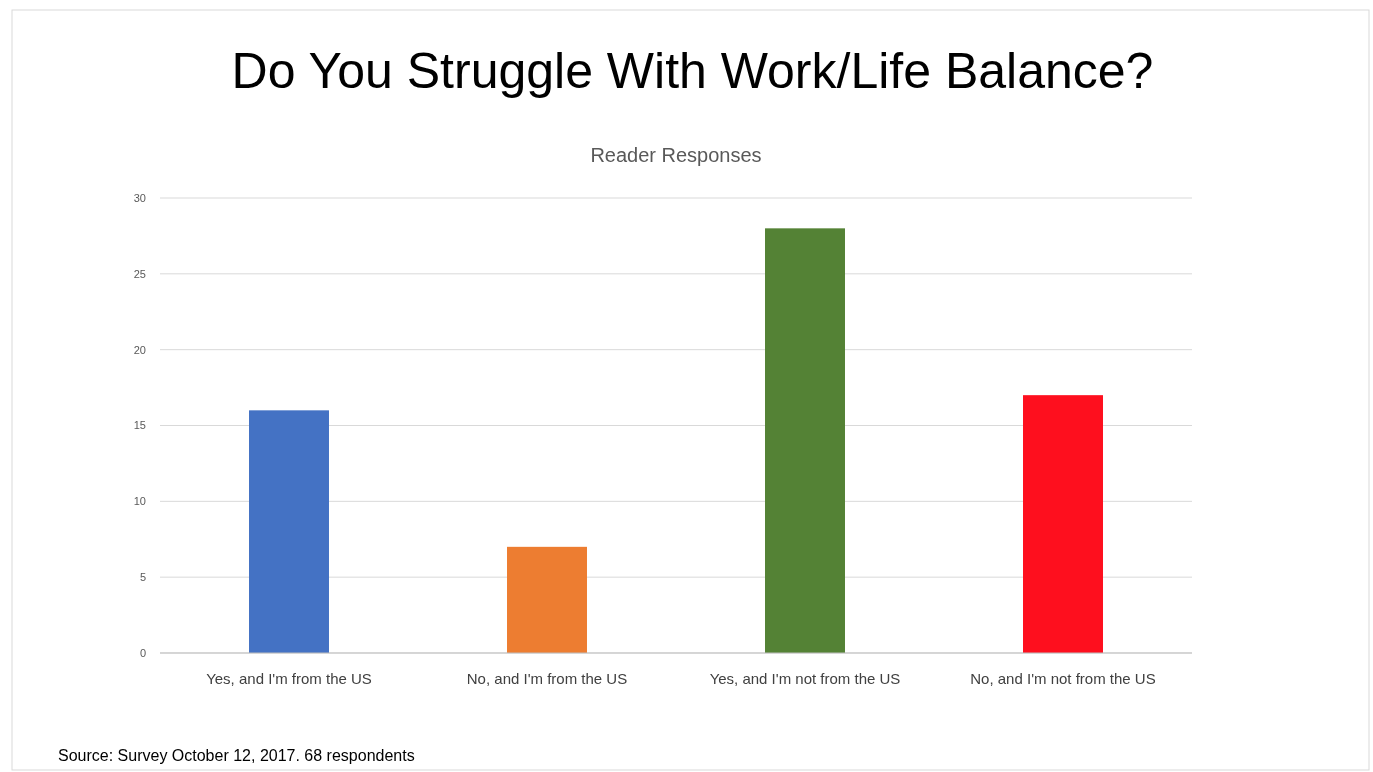 This screenshot has height=772, width=1373. Describe the element at coordinates (139, 197) in the screenshot. I see `y-tick-label: 30` at that location.